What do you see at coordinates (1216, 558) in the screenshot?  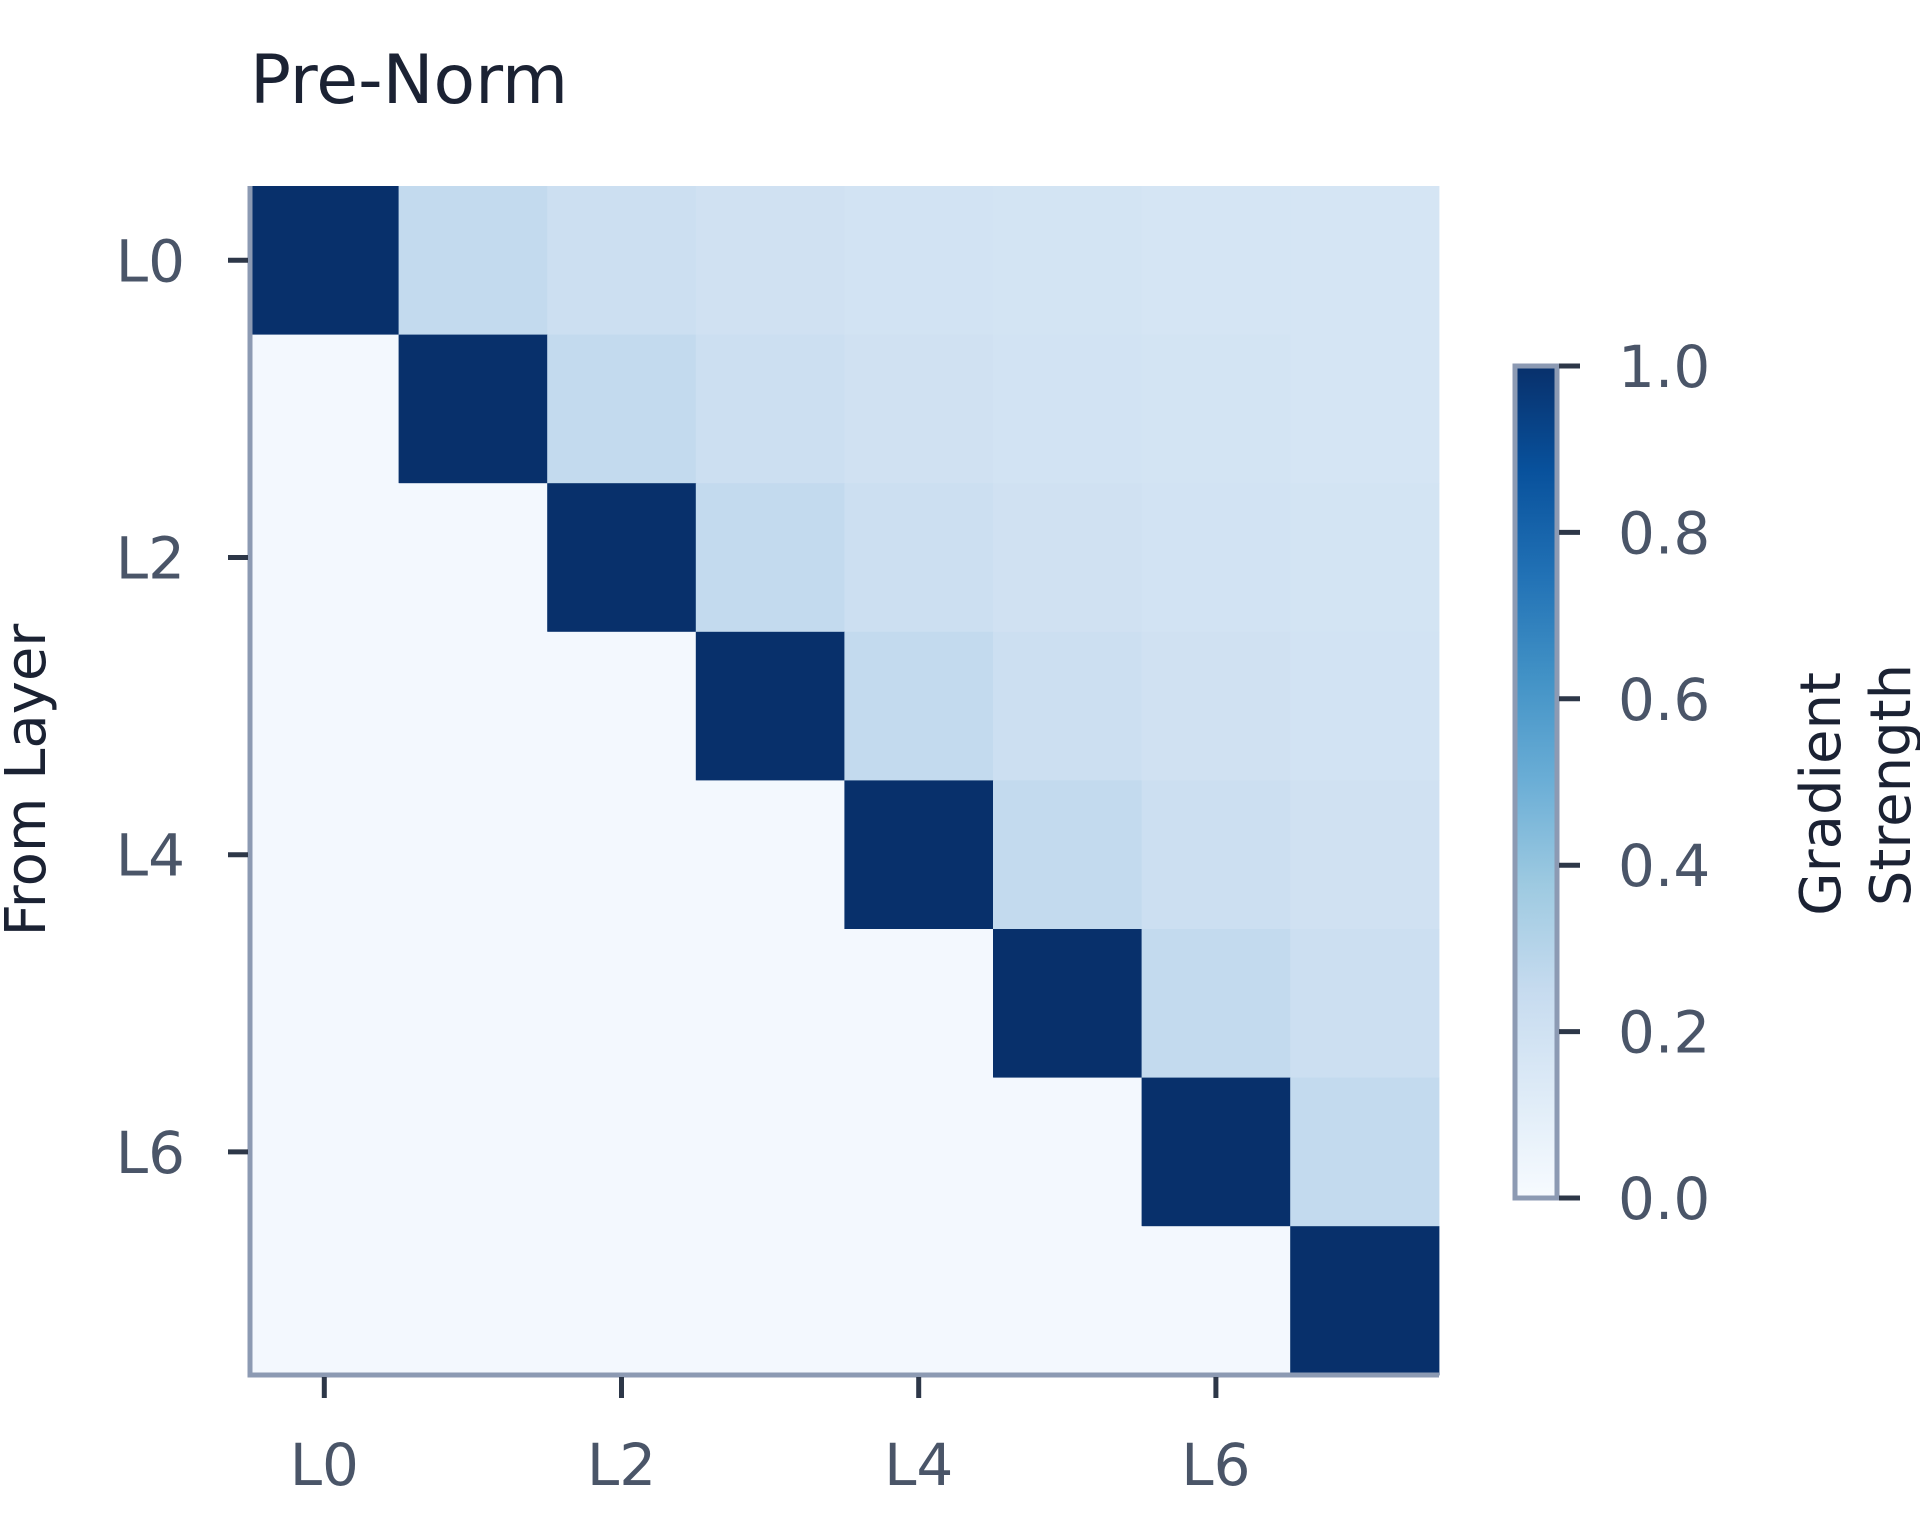 I see `heatmap-cell-r2-c6` at bounding box center [1216, 558].